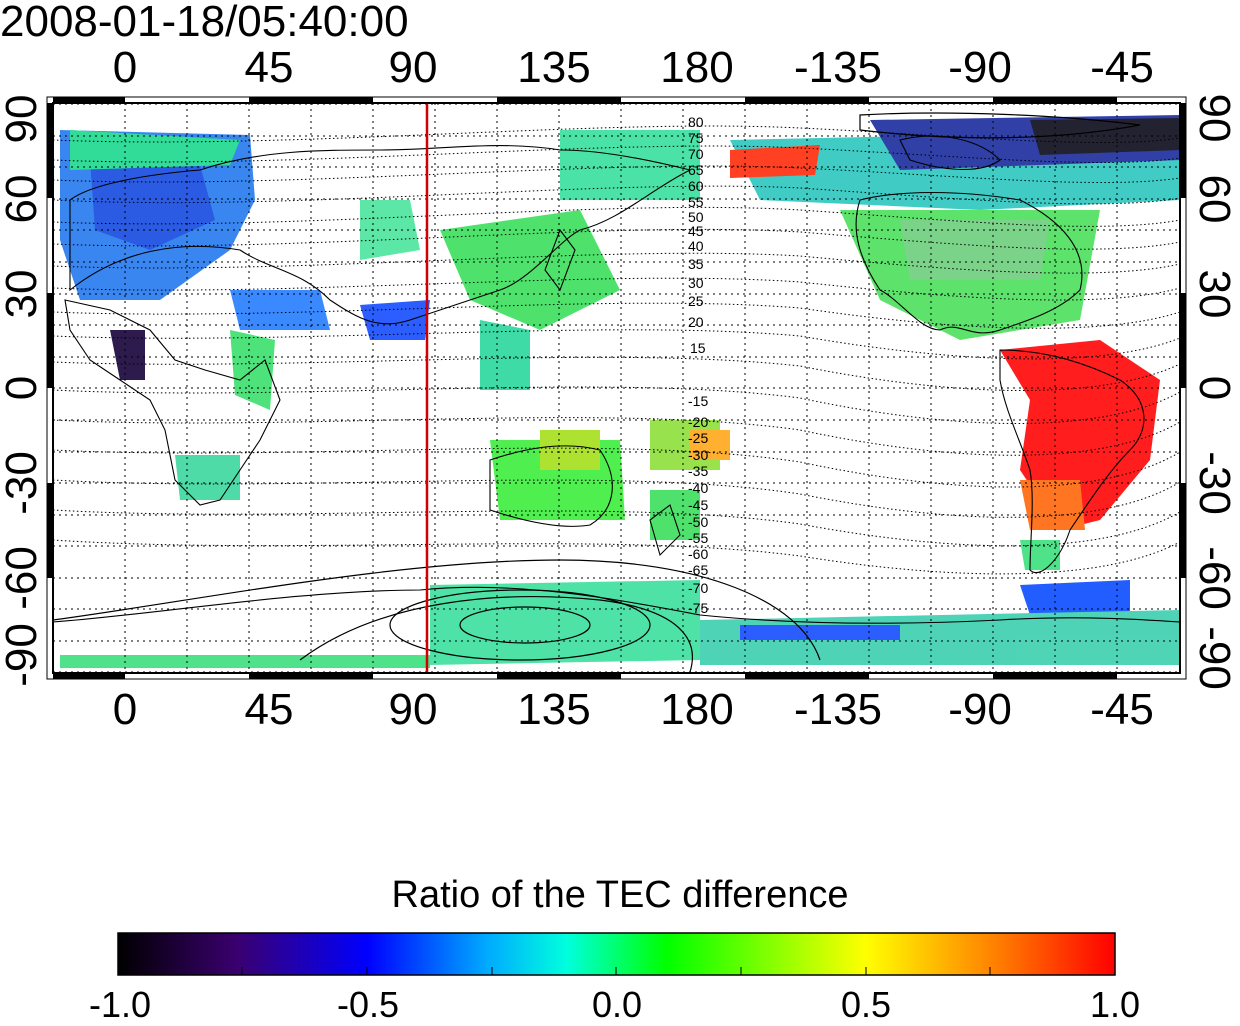 This screenshot has height=1026, width=1240. What do you see at coordinates (23, 119) in the screenshot?
I see `left-lat-tick: 90` at bounding box center [23, 119].